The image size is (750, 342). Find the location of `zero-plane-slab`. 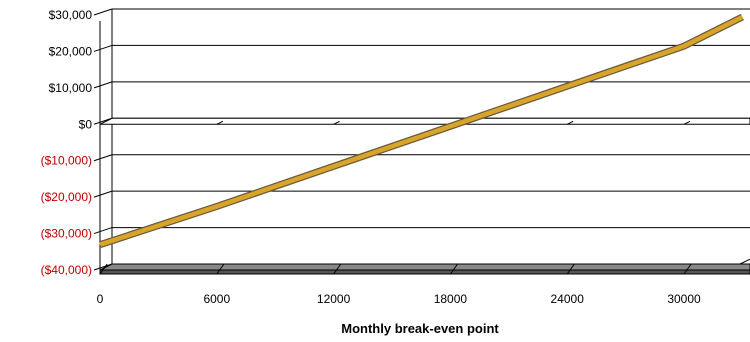

zero-plane-slab is located at coordinates (424, 121).